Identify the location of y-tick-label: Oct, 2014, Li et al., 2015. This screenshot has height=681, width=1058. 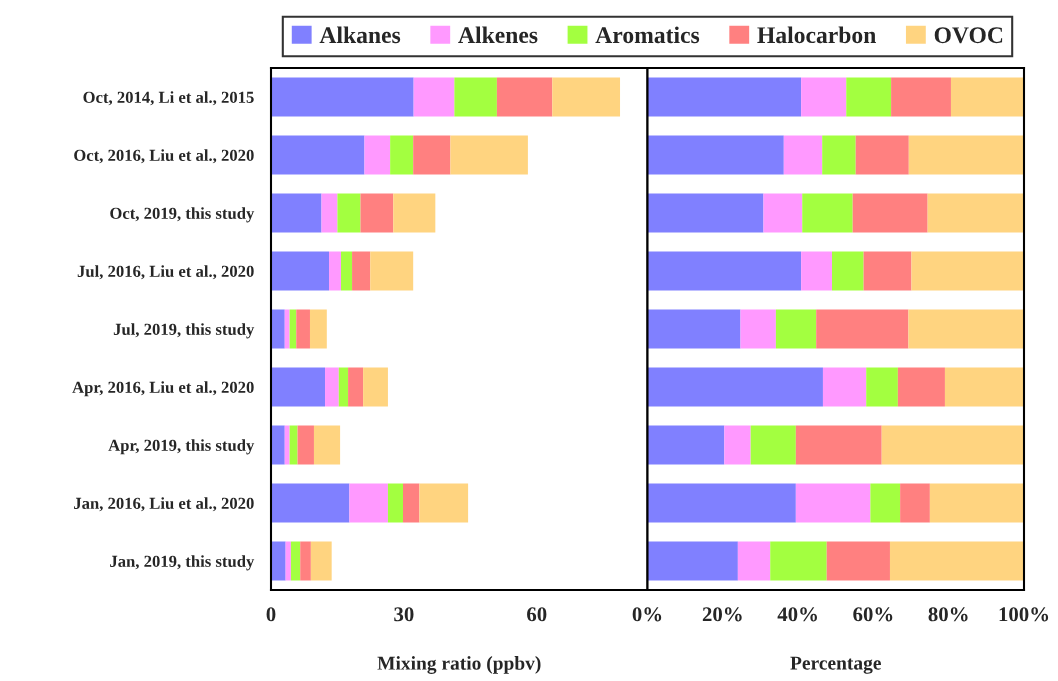
(168, 98).